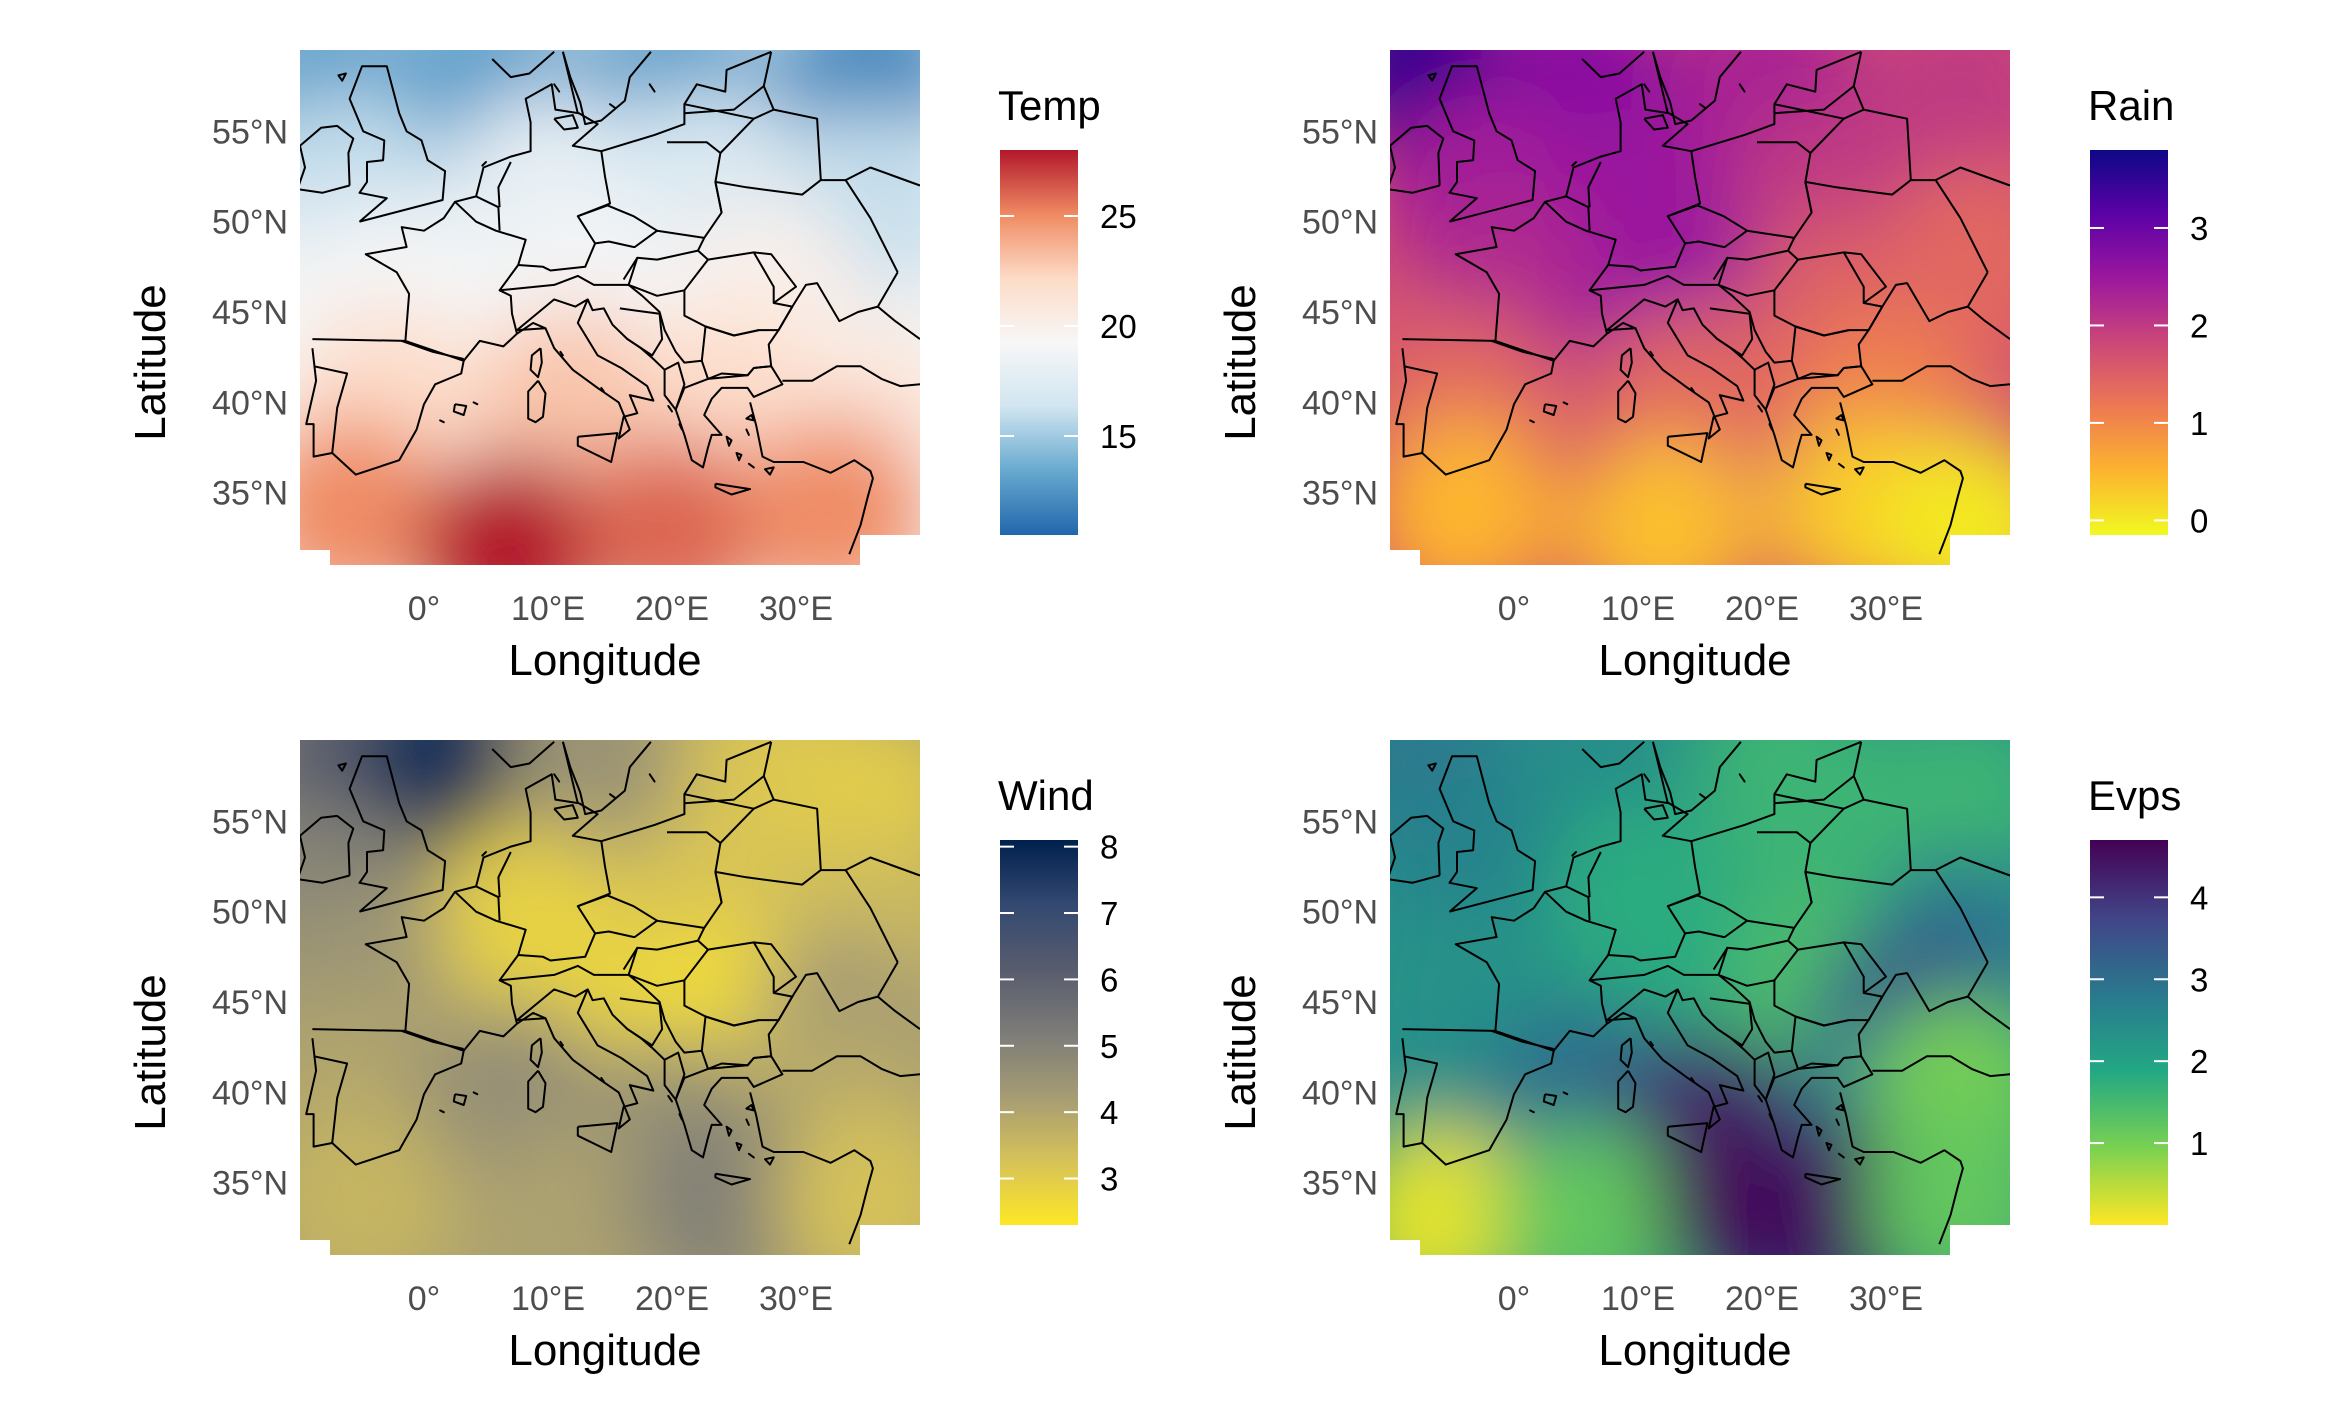 This screenshot has width=2340, height=1414. What do you see at coordinates (536, 1053) in the screenshot?
I see `corsica-outline` at bounding box center [536, 1053].